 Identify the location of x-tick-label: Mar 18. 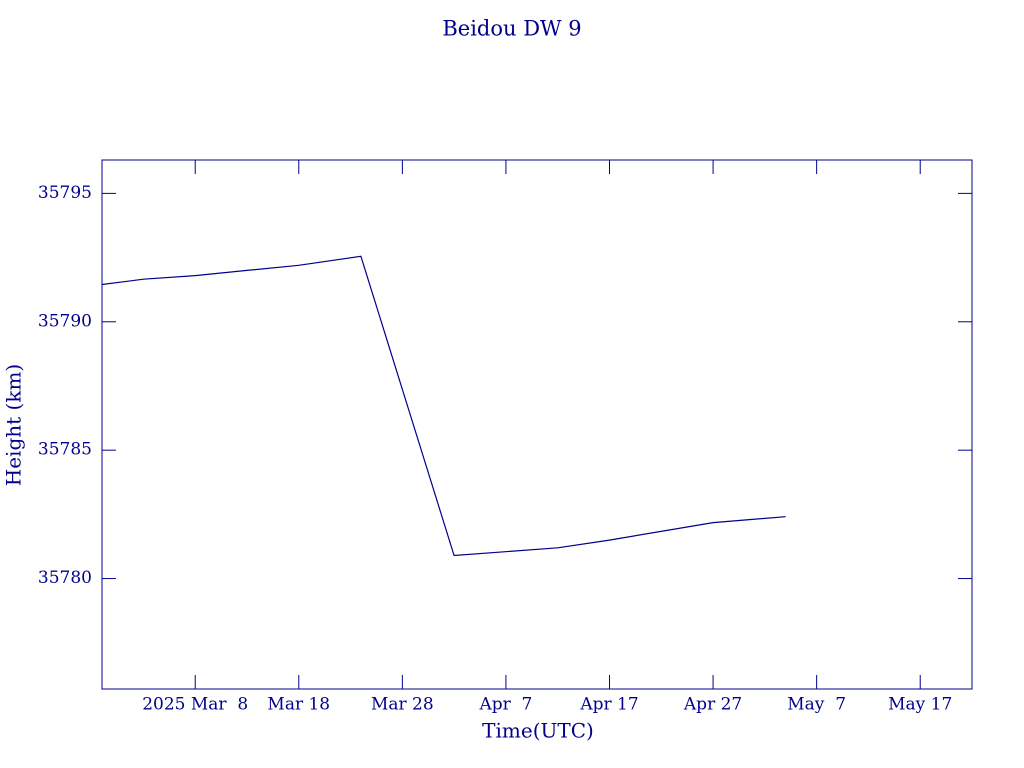
(298, 705).